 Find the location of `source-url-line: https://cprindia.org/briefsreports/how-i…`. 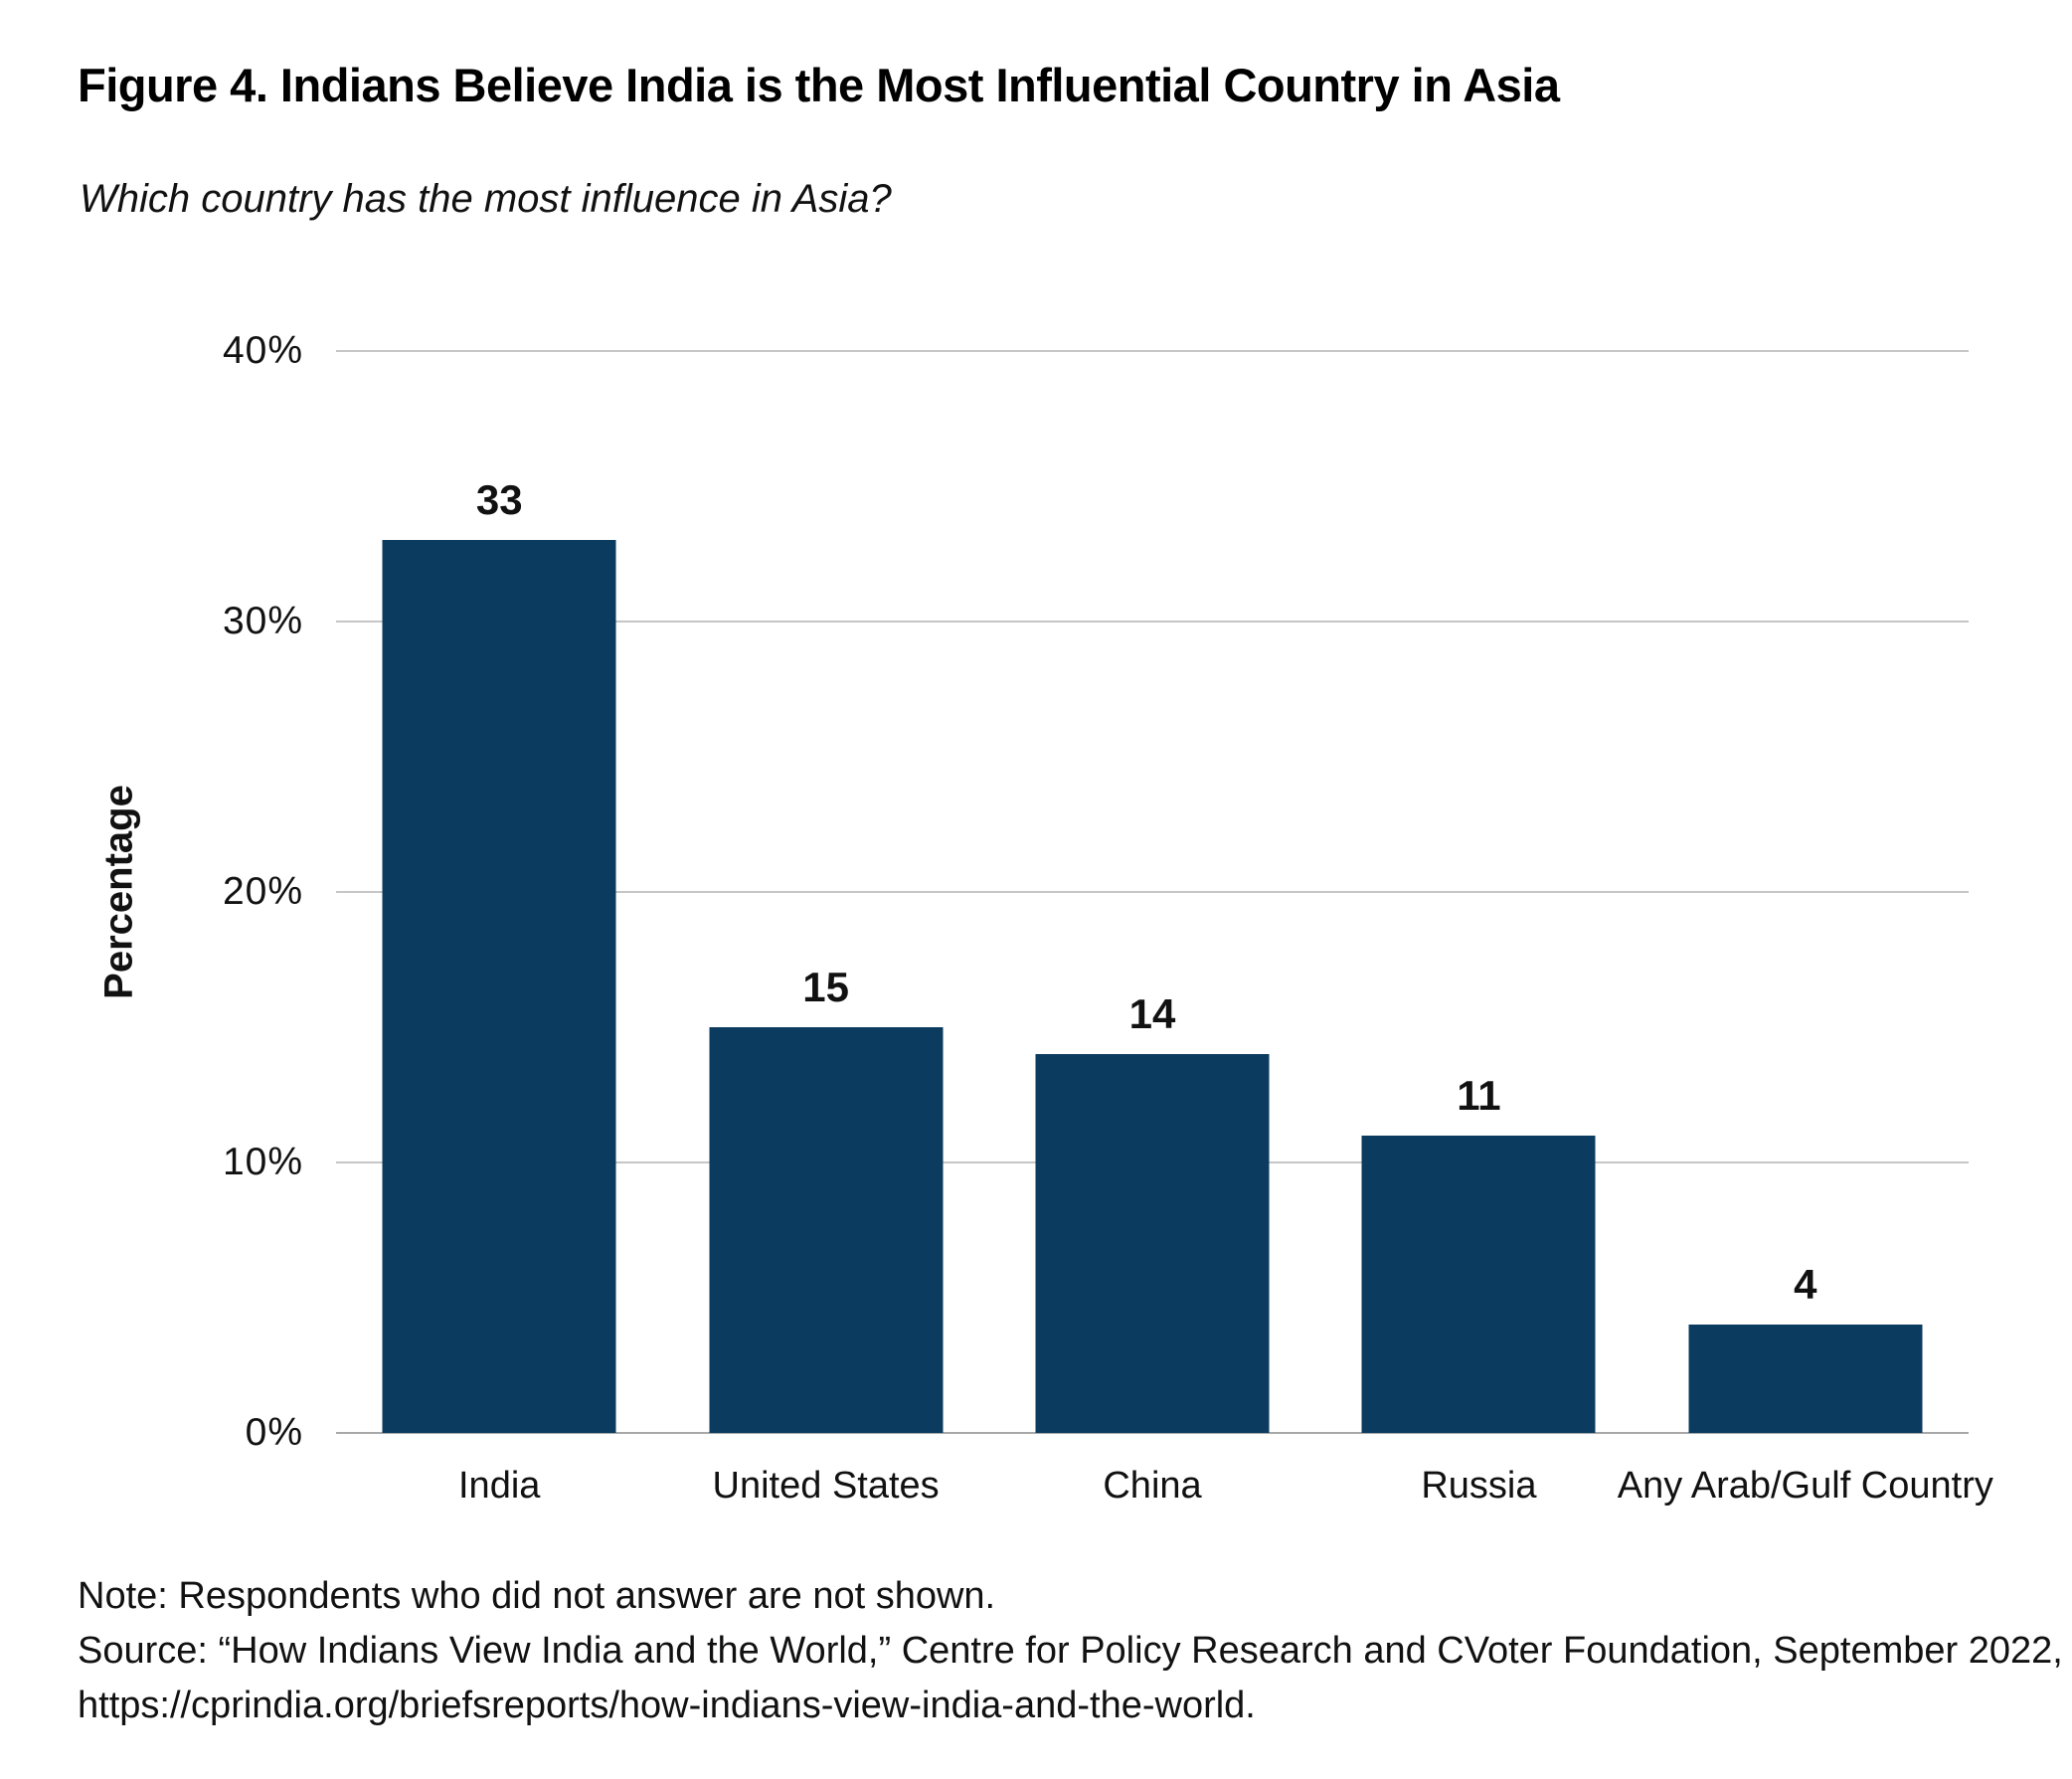

source-url-line: https://cprindia.org/briefsreports/how-i… is located at coordinates (667, 1705).